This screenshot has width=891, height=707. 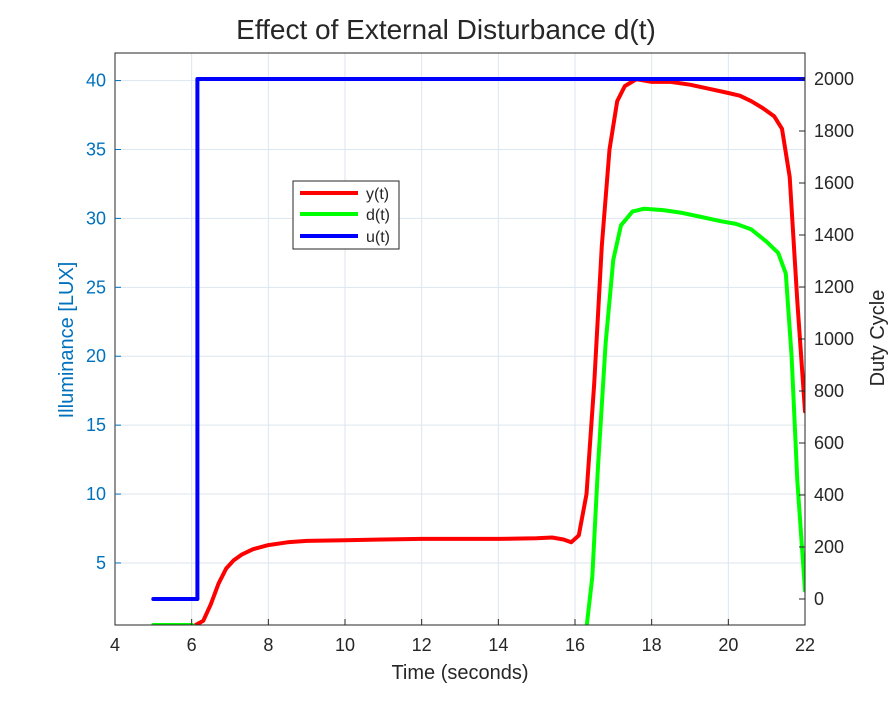 What do you see at coordinates (829, 443) in the screenshot?
I see `y-right-tick-label: 600` at bounding box center [829, 443].